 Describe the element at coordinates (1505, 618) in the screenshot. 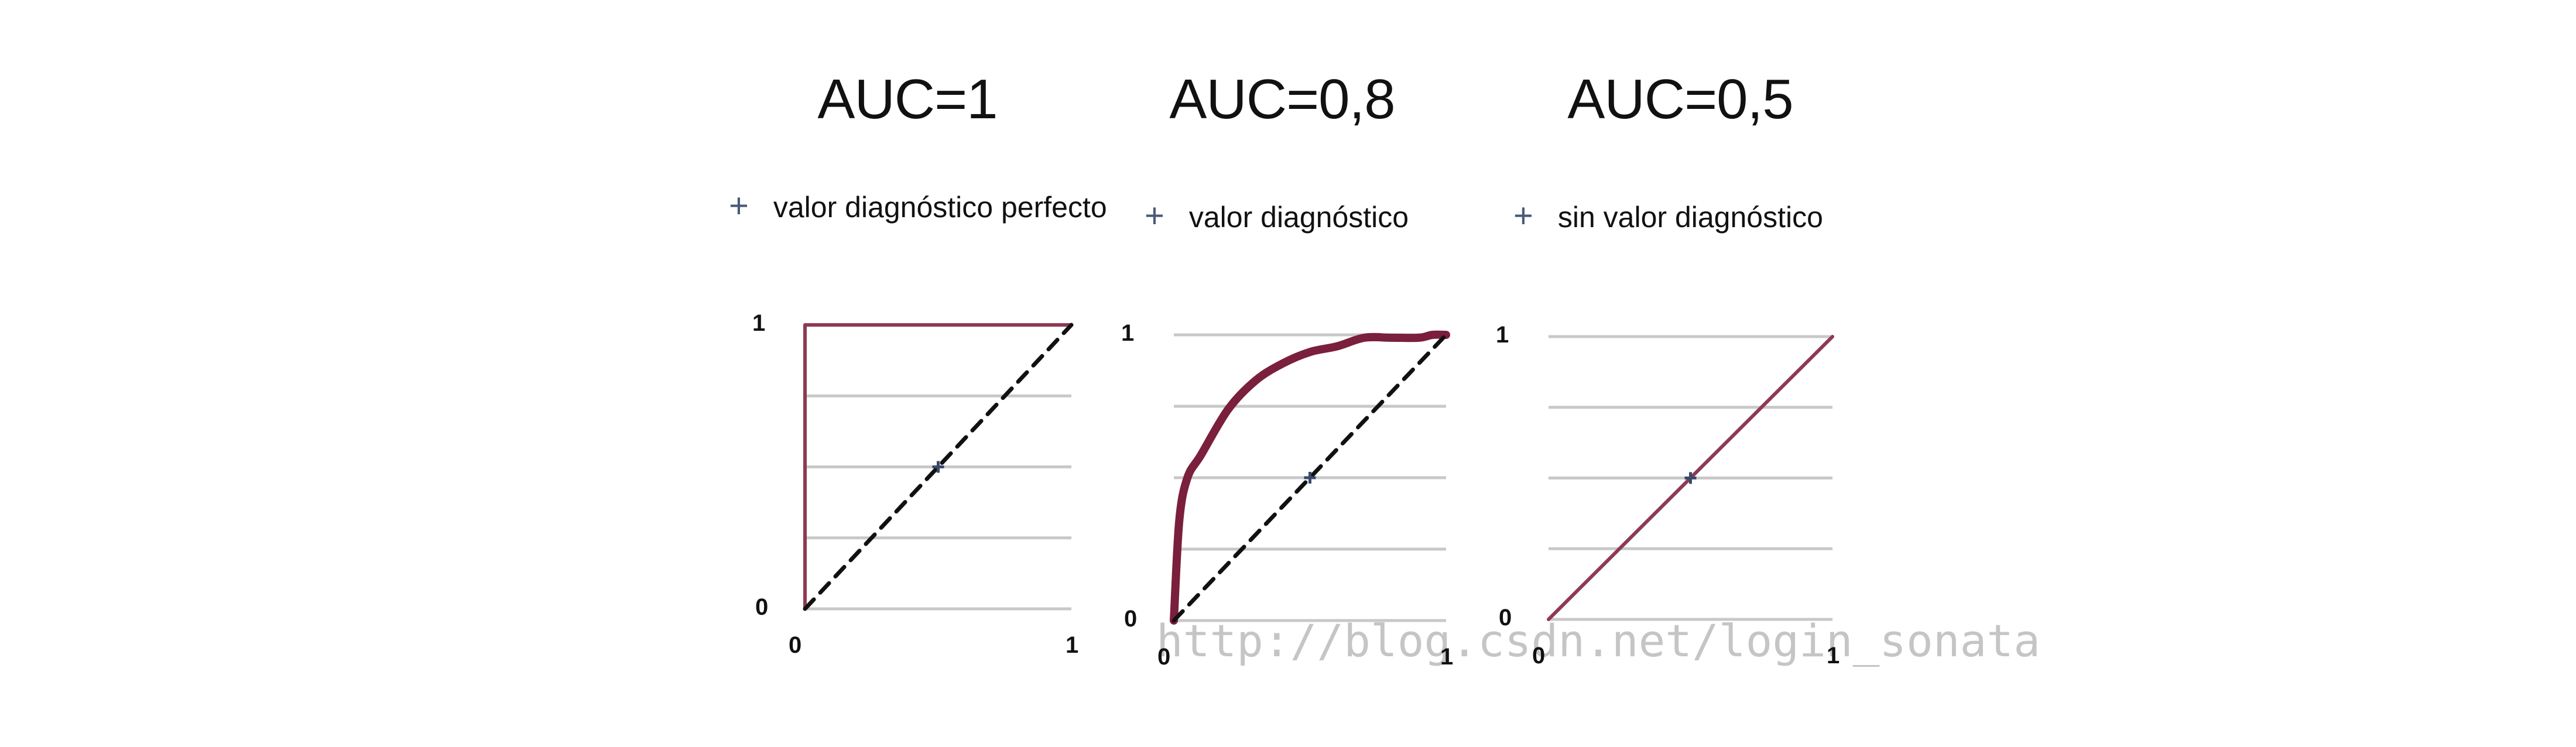

I see `chart-3-y-tick-0: 0` at that location.